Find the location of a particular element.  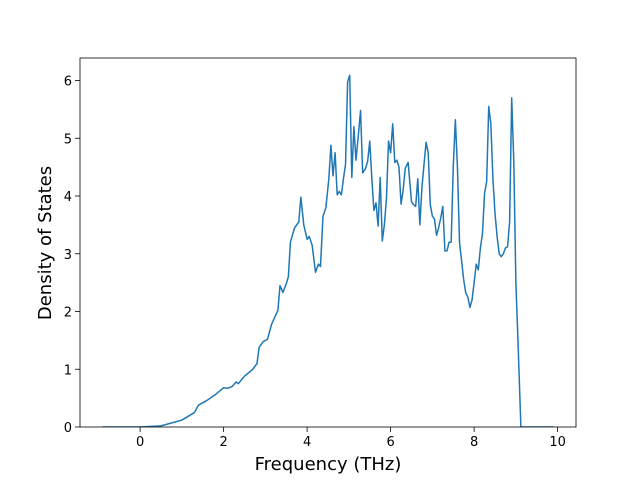

x-tick-label: 0 is located at coordinates (140, 442).